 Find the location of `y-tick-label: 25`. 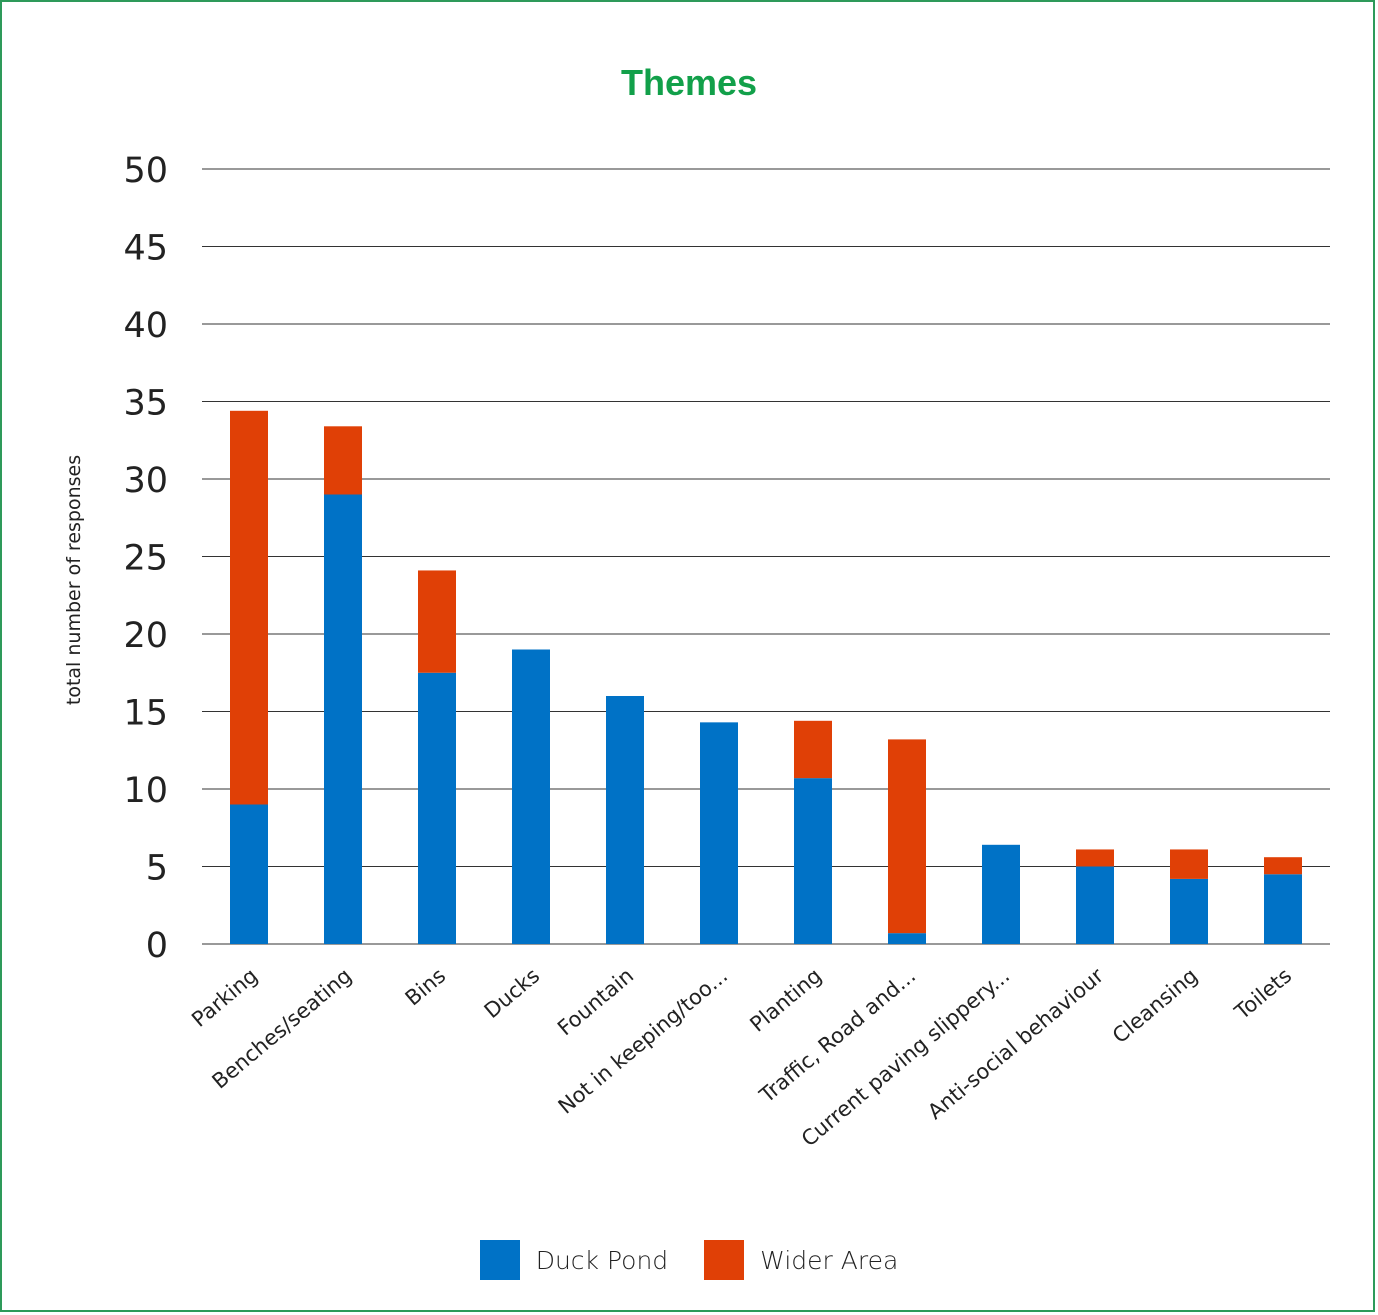

y-tick-label: 25 is located at coordinates (145, 559).